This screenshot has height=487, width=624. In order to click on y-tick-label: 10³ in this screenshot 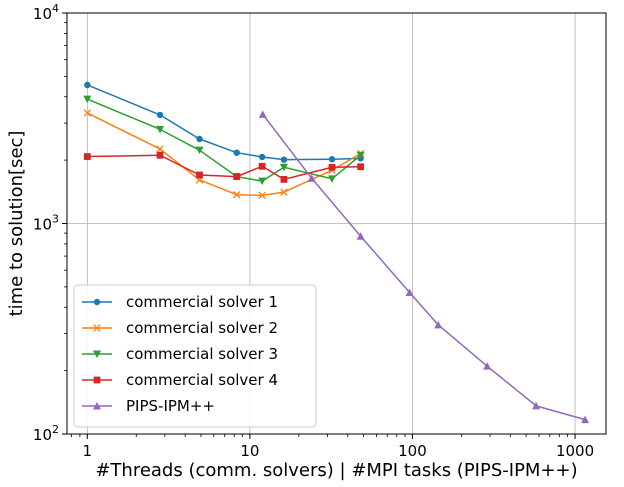, I will do `click(46, 223)`.